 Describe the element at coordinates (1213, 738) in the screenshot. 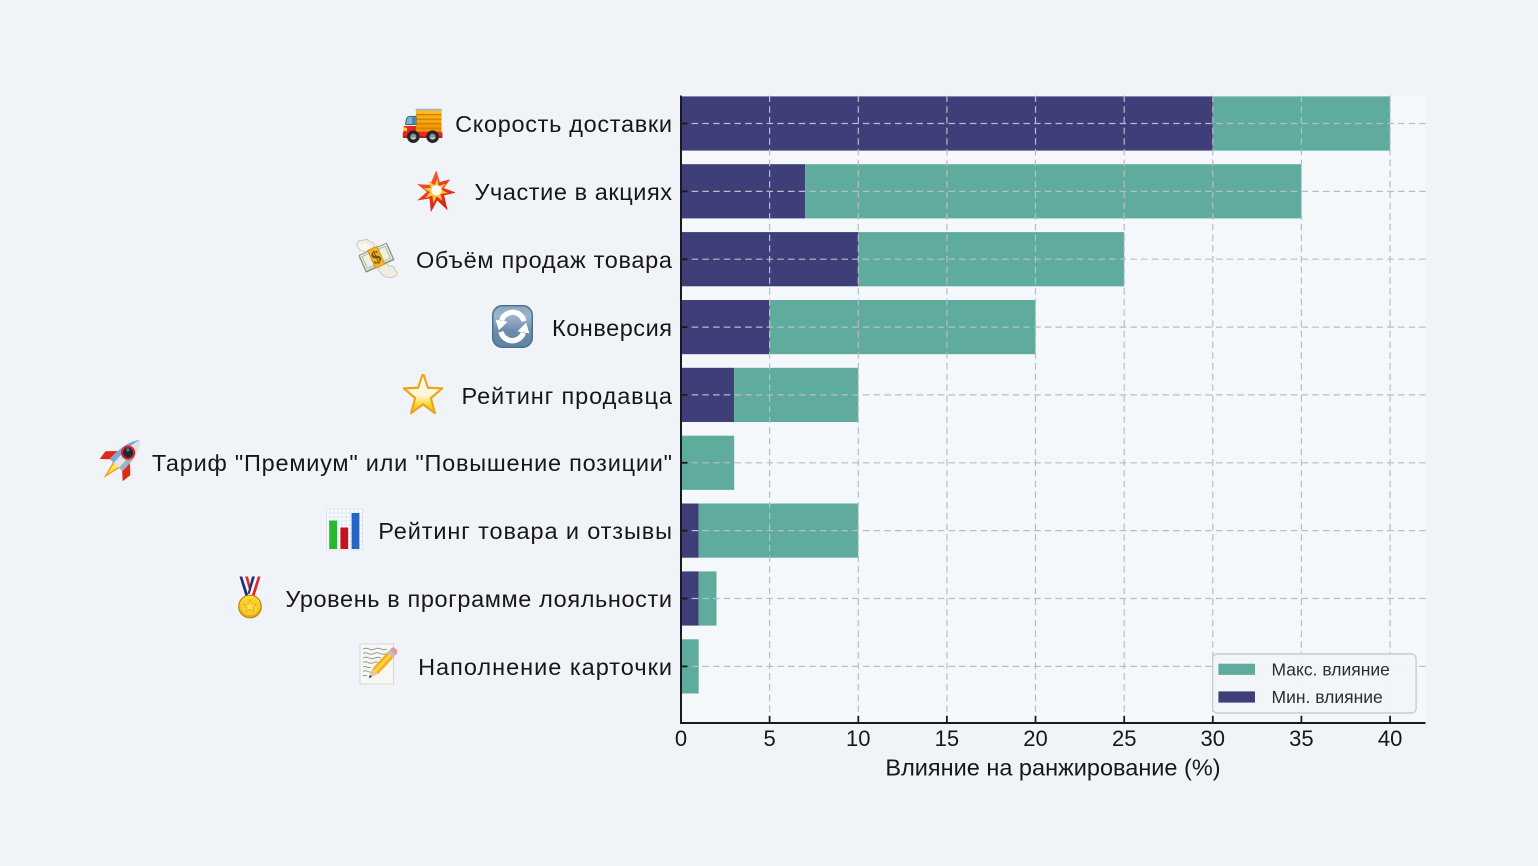

I see `svg-text: 30` at that location.